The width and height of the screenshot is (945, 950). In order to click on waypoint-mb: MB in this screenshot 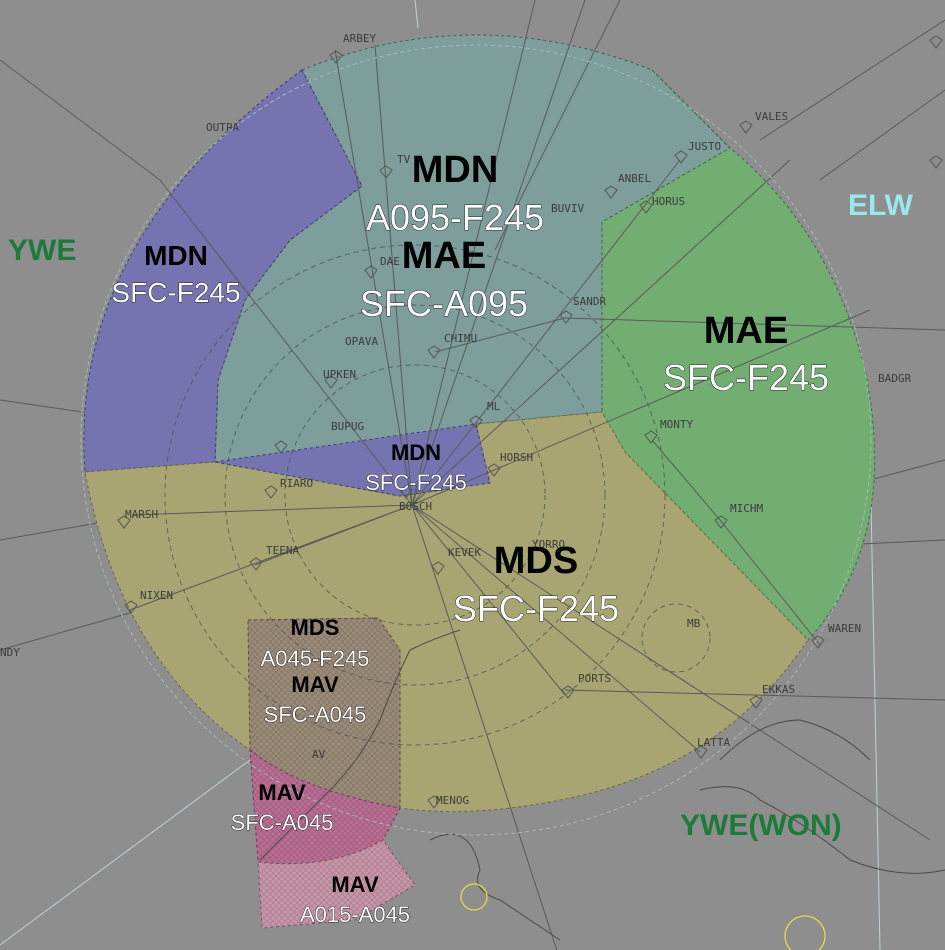, I will do `click(694, 623)`.